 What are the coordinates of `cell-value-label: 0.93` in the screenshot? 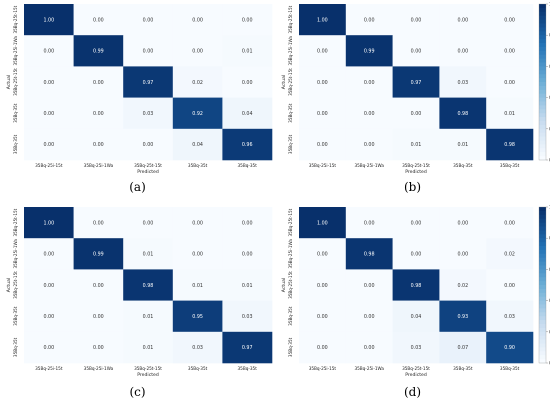 It's located at (462, 317).